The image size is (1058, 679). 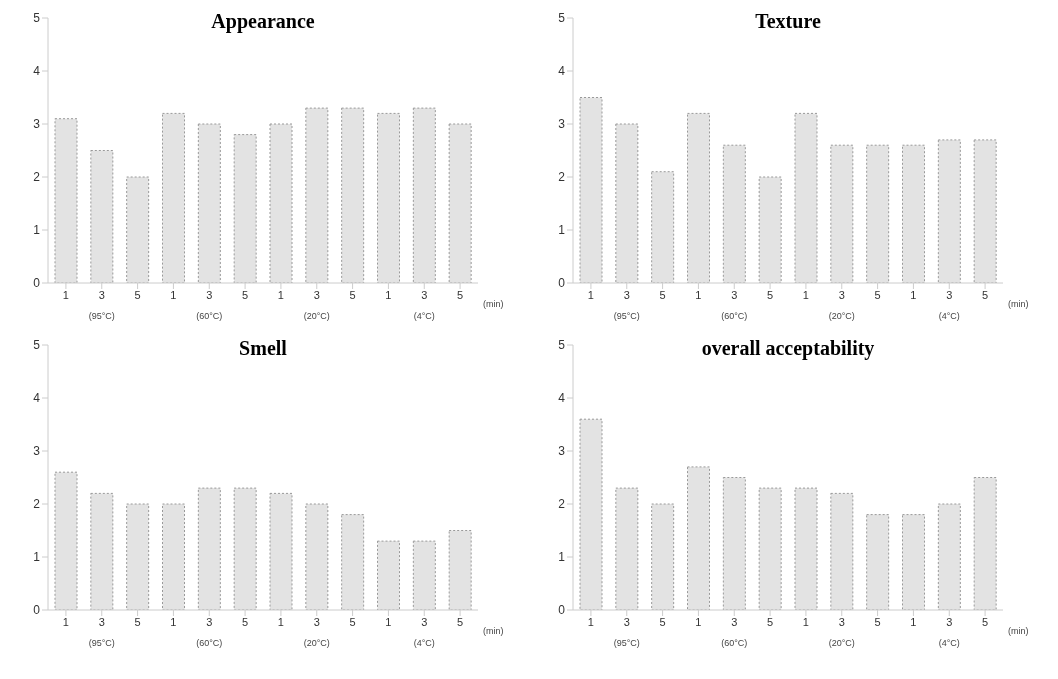 What do you see at coordinates (263, 21) in the screenshot?
I see `chart-title: Appearance` at bounding box center [263, 21].